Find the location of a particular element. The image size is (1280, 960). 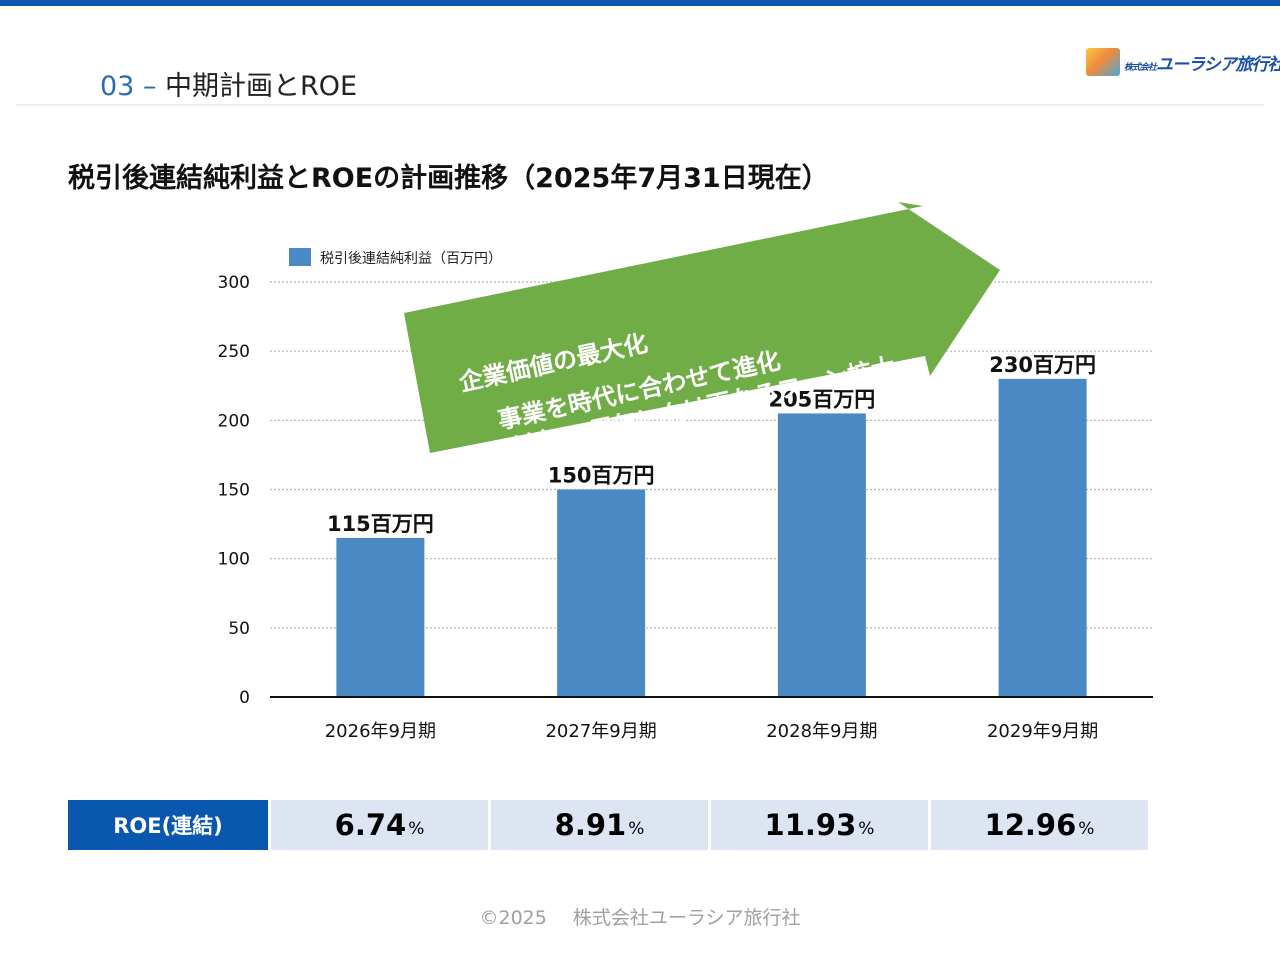

roe-value: 11.93 is located at coordinates (810, 825).